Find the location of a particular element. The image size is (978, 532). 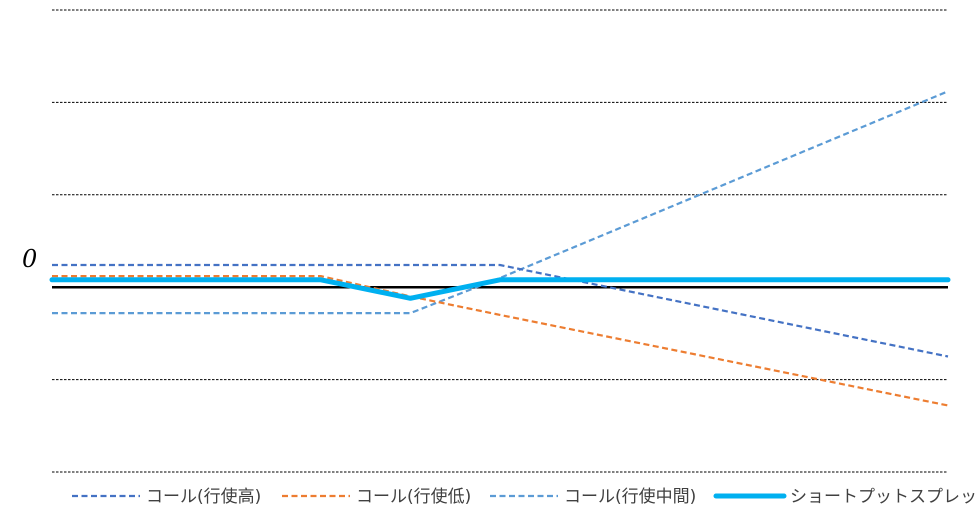

legend-label-4: ショートプットスプレッド is located at coordinates (884, 497).